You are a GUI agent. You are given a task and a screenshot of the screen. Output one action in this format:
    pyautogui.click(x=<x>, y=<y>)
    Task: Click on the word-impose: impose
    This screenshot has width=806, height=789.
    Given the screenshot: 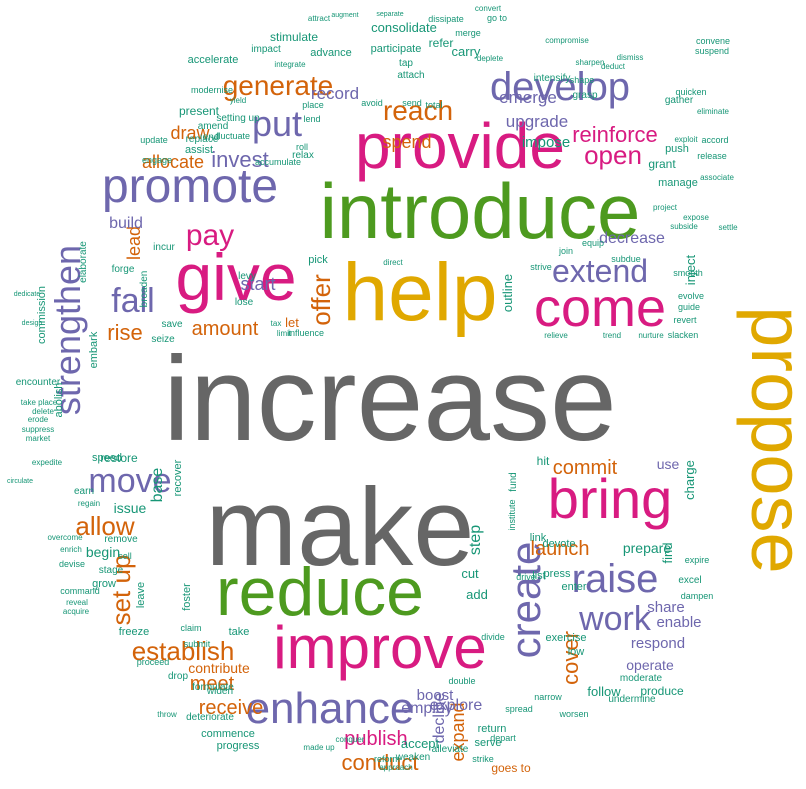 What is the action you would take?
    pyautogui.click(x=546, y=142)
    